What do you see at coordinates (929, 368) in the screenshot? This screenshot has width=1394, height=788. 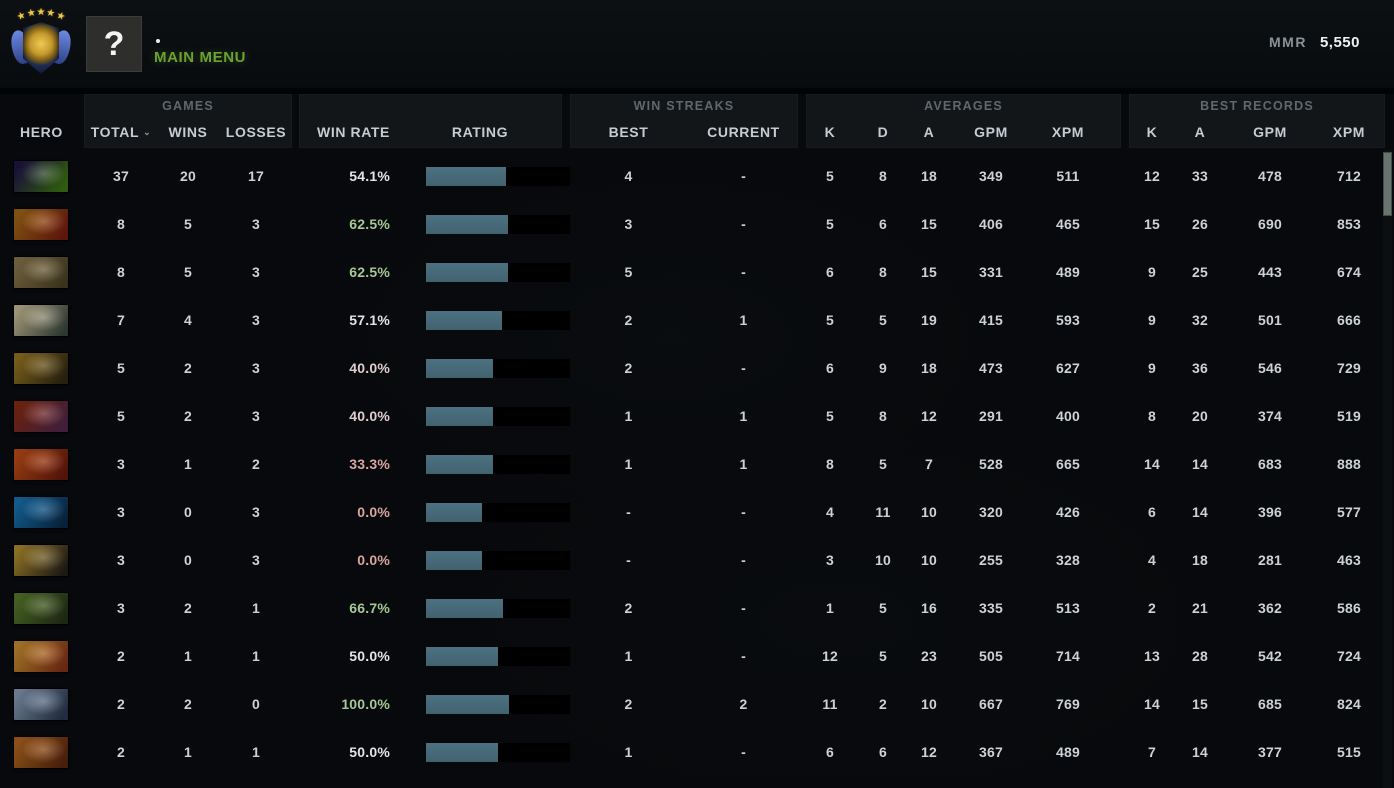 I see `avg-assists: 18` at bounding box center [929, 368].